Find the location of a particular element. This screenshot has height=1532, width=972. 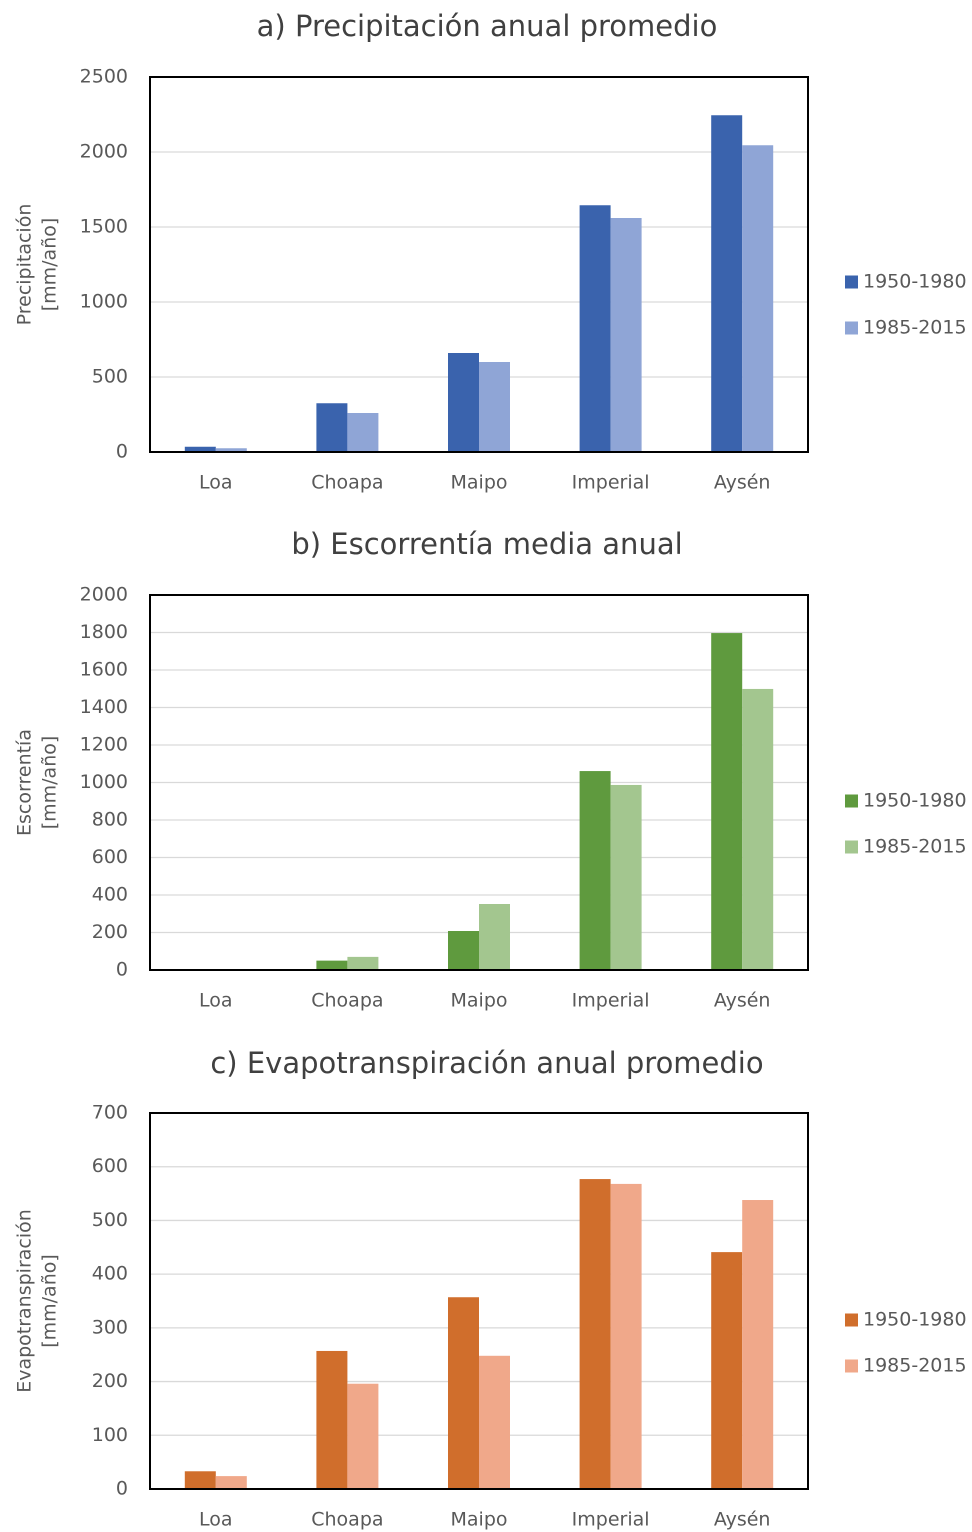

y-axis-label: Escorrentía is located at coordinates (25, 782).